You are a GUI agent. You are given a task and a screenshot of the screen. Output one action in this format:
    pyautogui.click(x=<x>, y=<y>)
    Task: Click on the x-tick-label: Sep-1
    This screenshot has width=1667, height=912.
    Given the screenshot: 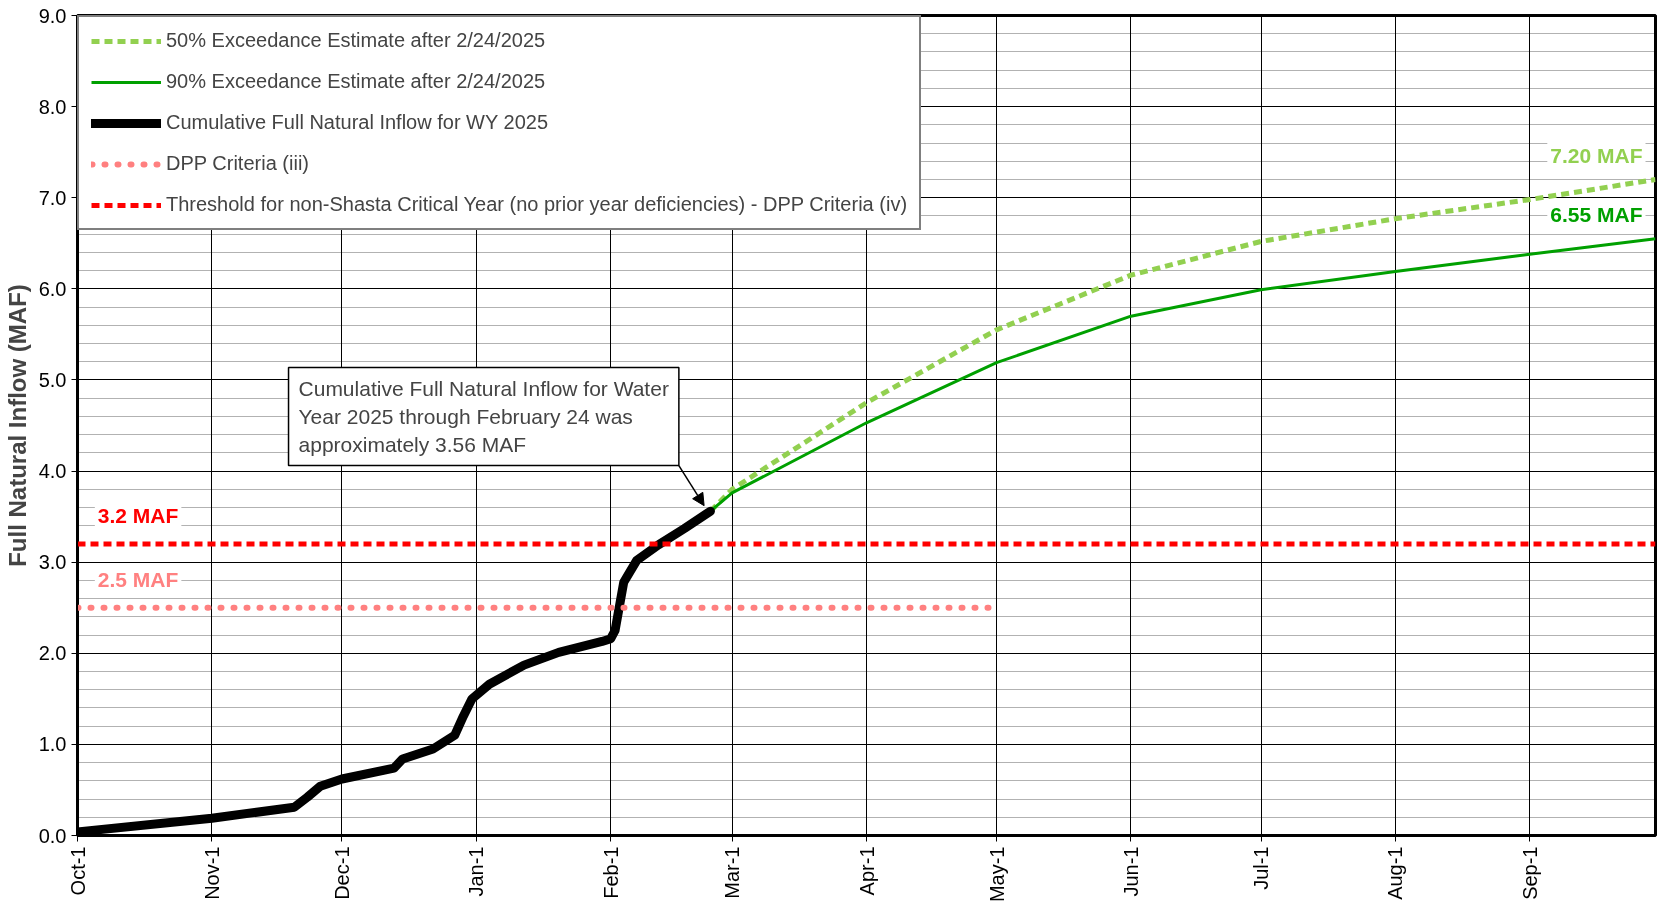 What is the action you would take?
    pyautogui.click(x=1529, y=873)
    